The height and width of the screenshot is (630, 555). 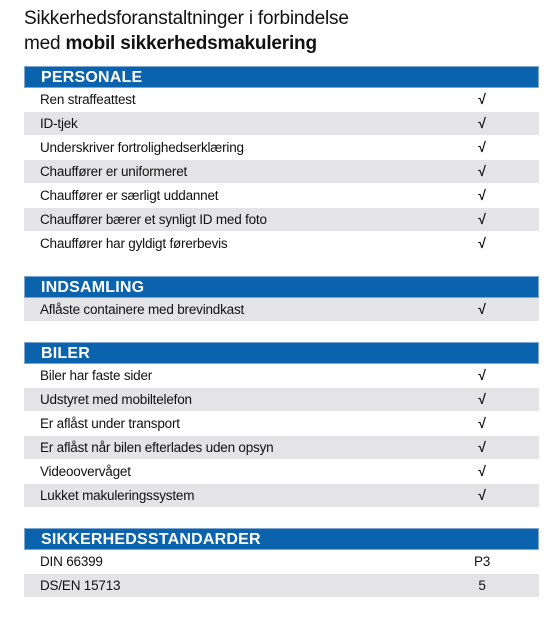 What do you see at coordinates (281, 124) in the screenshot?
I see `table-row: ID-tjek √` at bounding box center [281, 124].